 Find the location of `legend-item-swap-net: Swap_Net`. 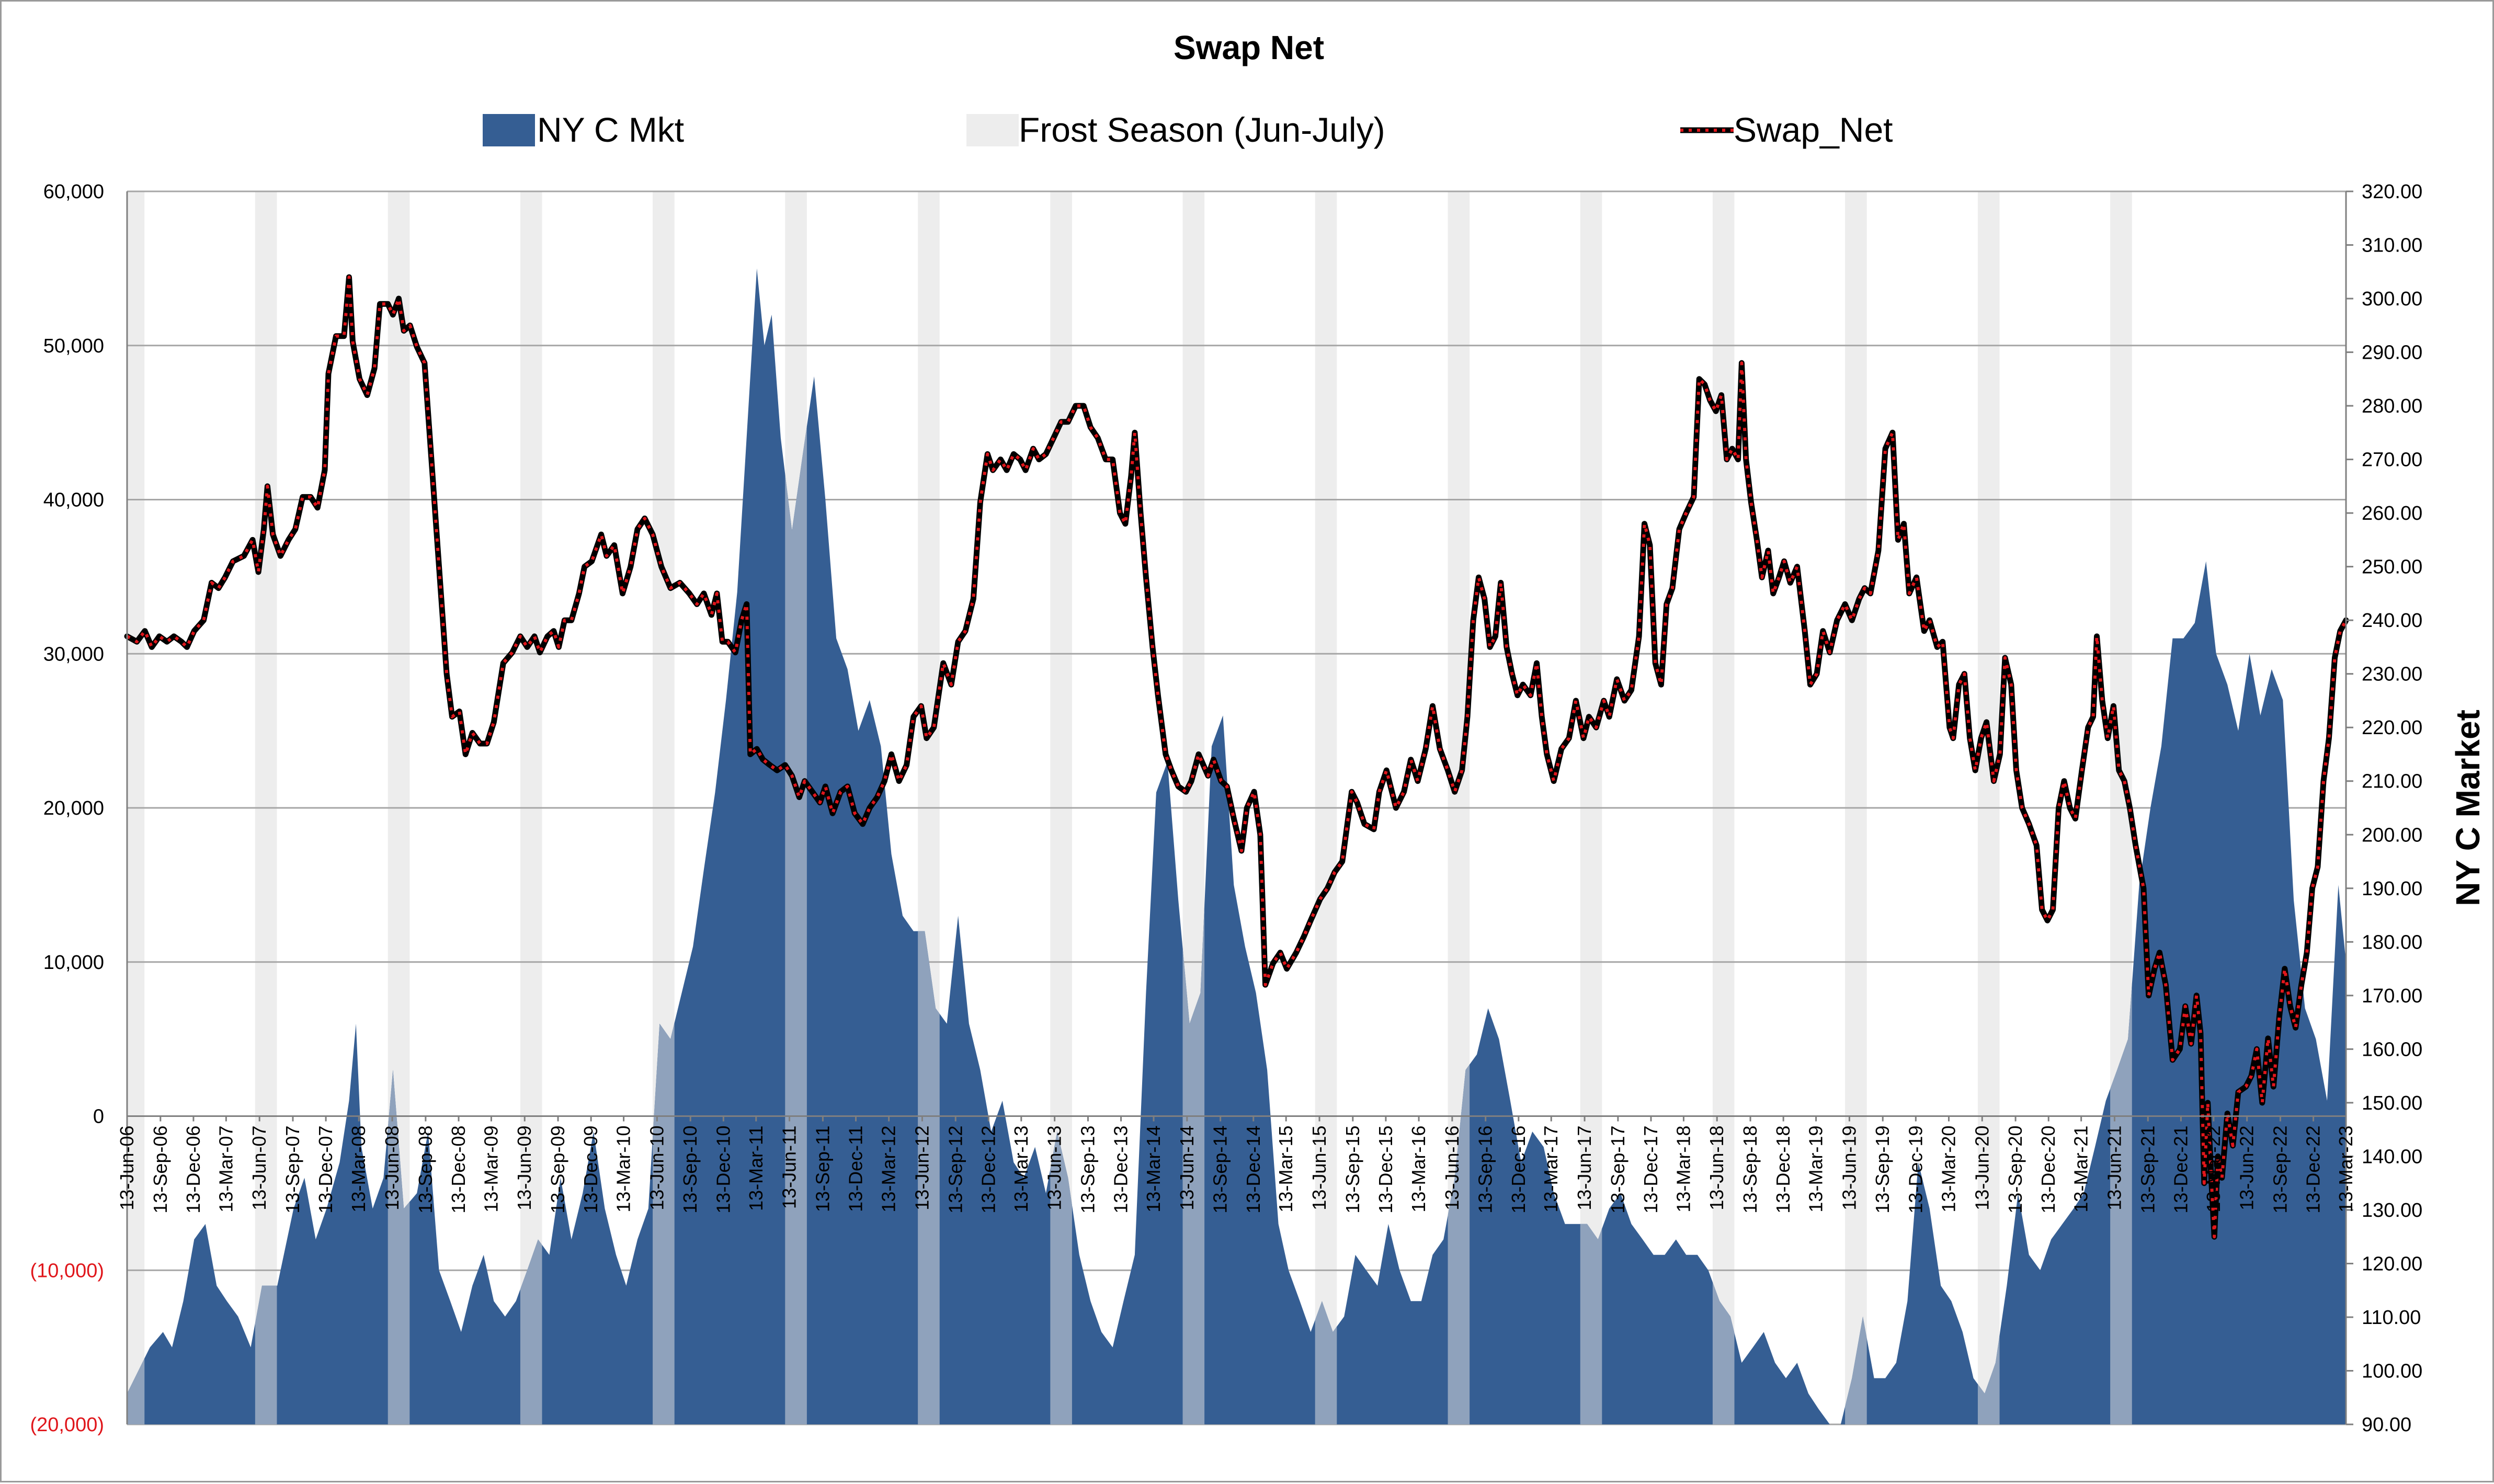

legend-item-swap-net: Swap_Net is located at coordinates (1786, 129).